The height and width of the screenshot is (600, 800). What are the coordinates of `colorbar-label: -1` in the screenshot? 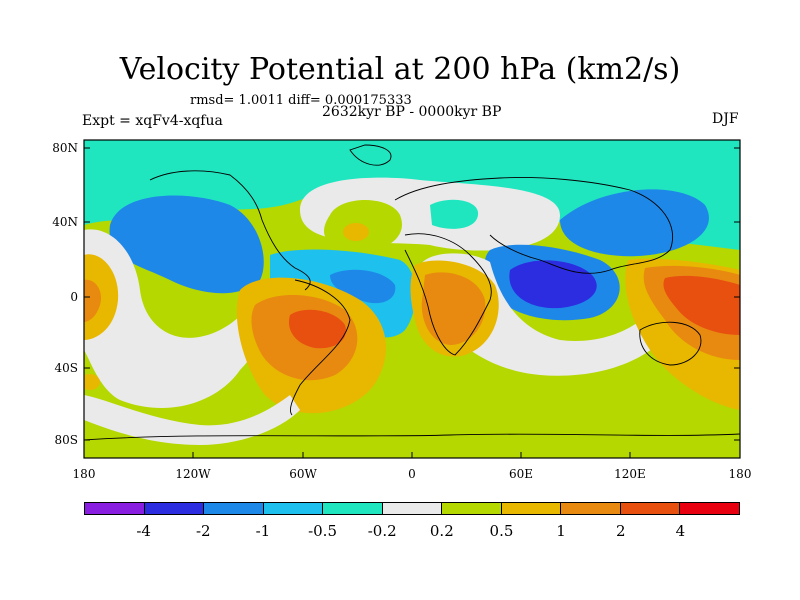 It's located at (263, 531).